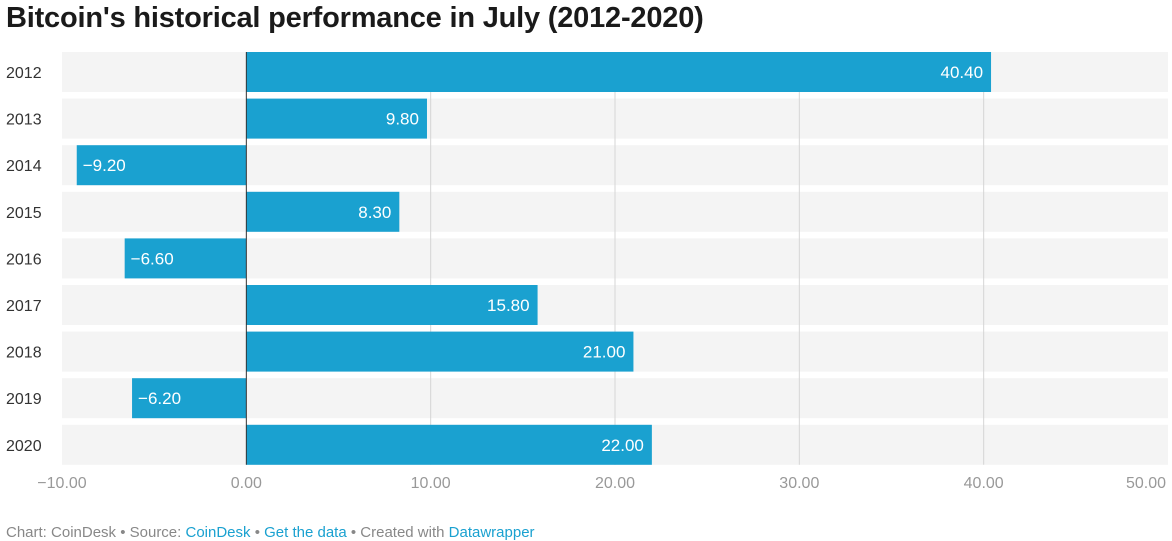 The width and height of the screenshot is (1172, 541). What do you see at coordinates (622, 445) in the screenshot?
I see `value-label: 22.00` at bounding box center [622, 445].